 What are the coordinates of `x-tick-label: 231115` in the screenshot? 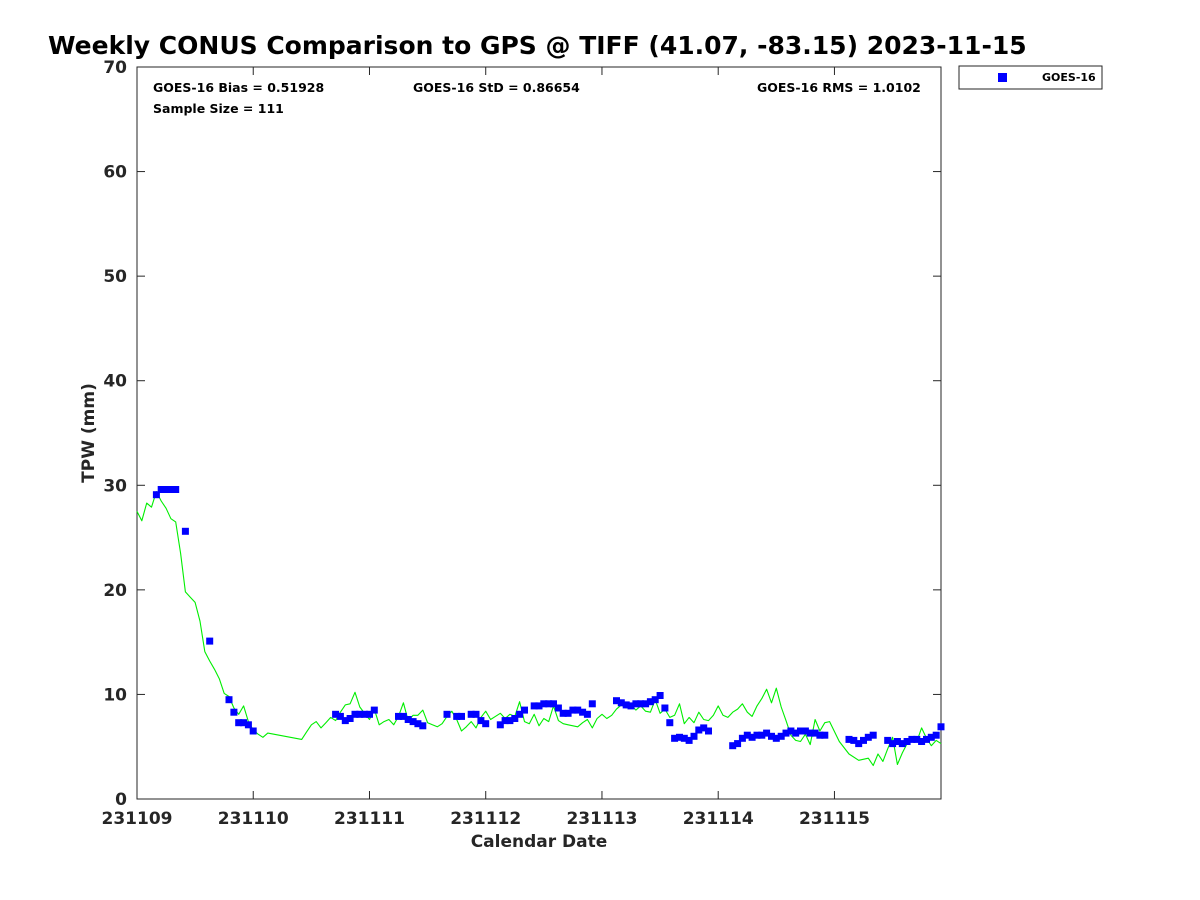 It's located at (834, 819).